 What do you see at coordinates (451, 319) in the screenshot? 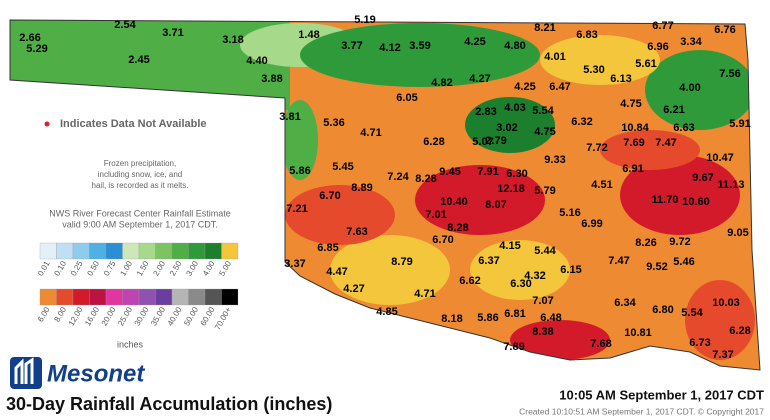
I see `rainfall-value: 8.18` at bounding box center [451, 319].